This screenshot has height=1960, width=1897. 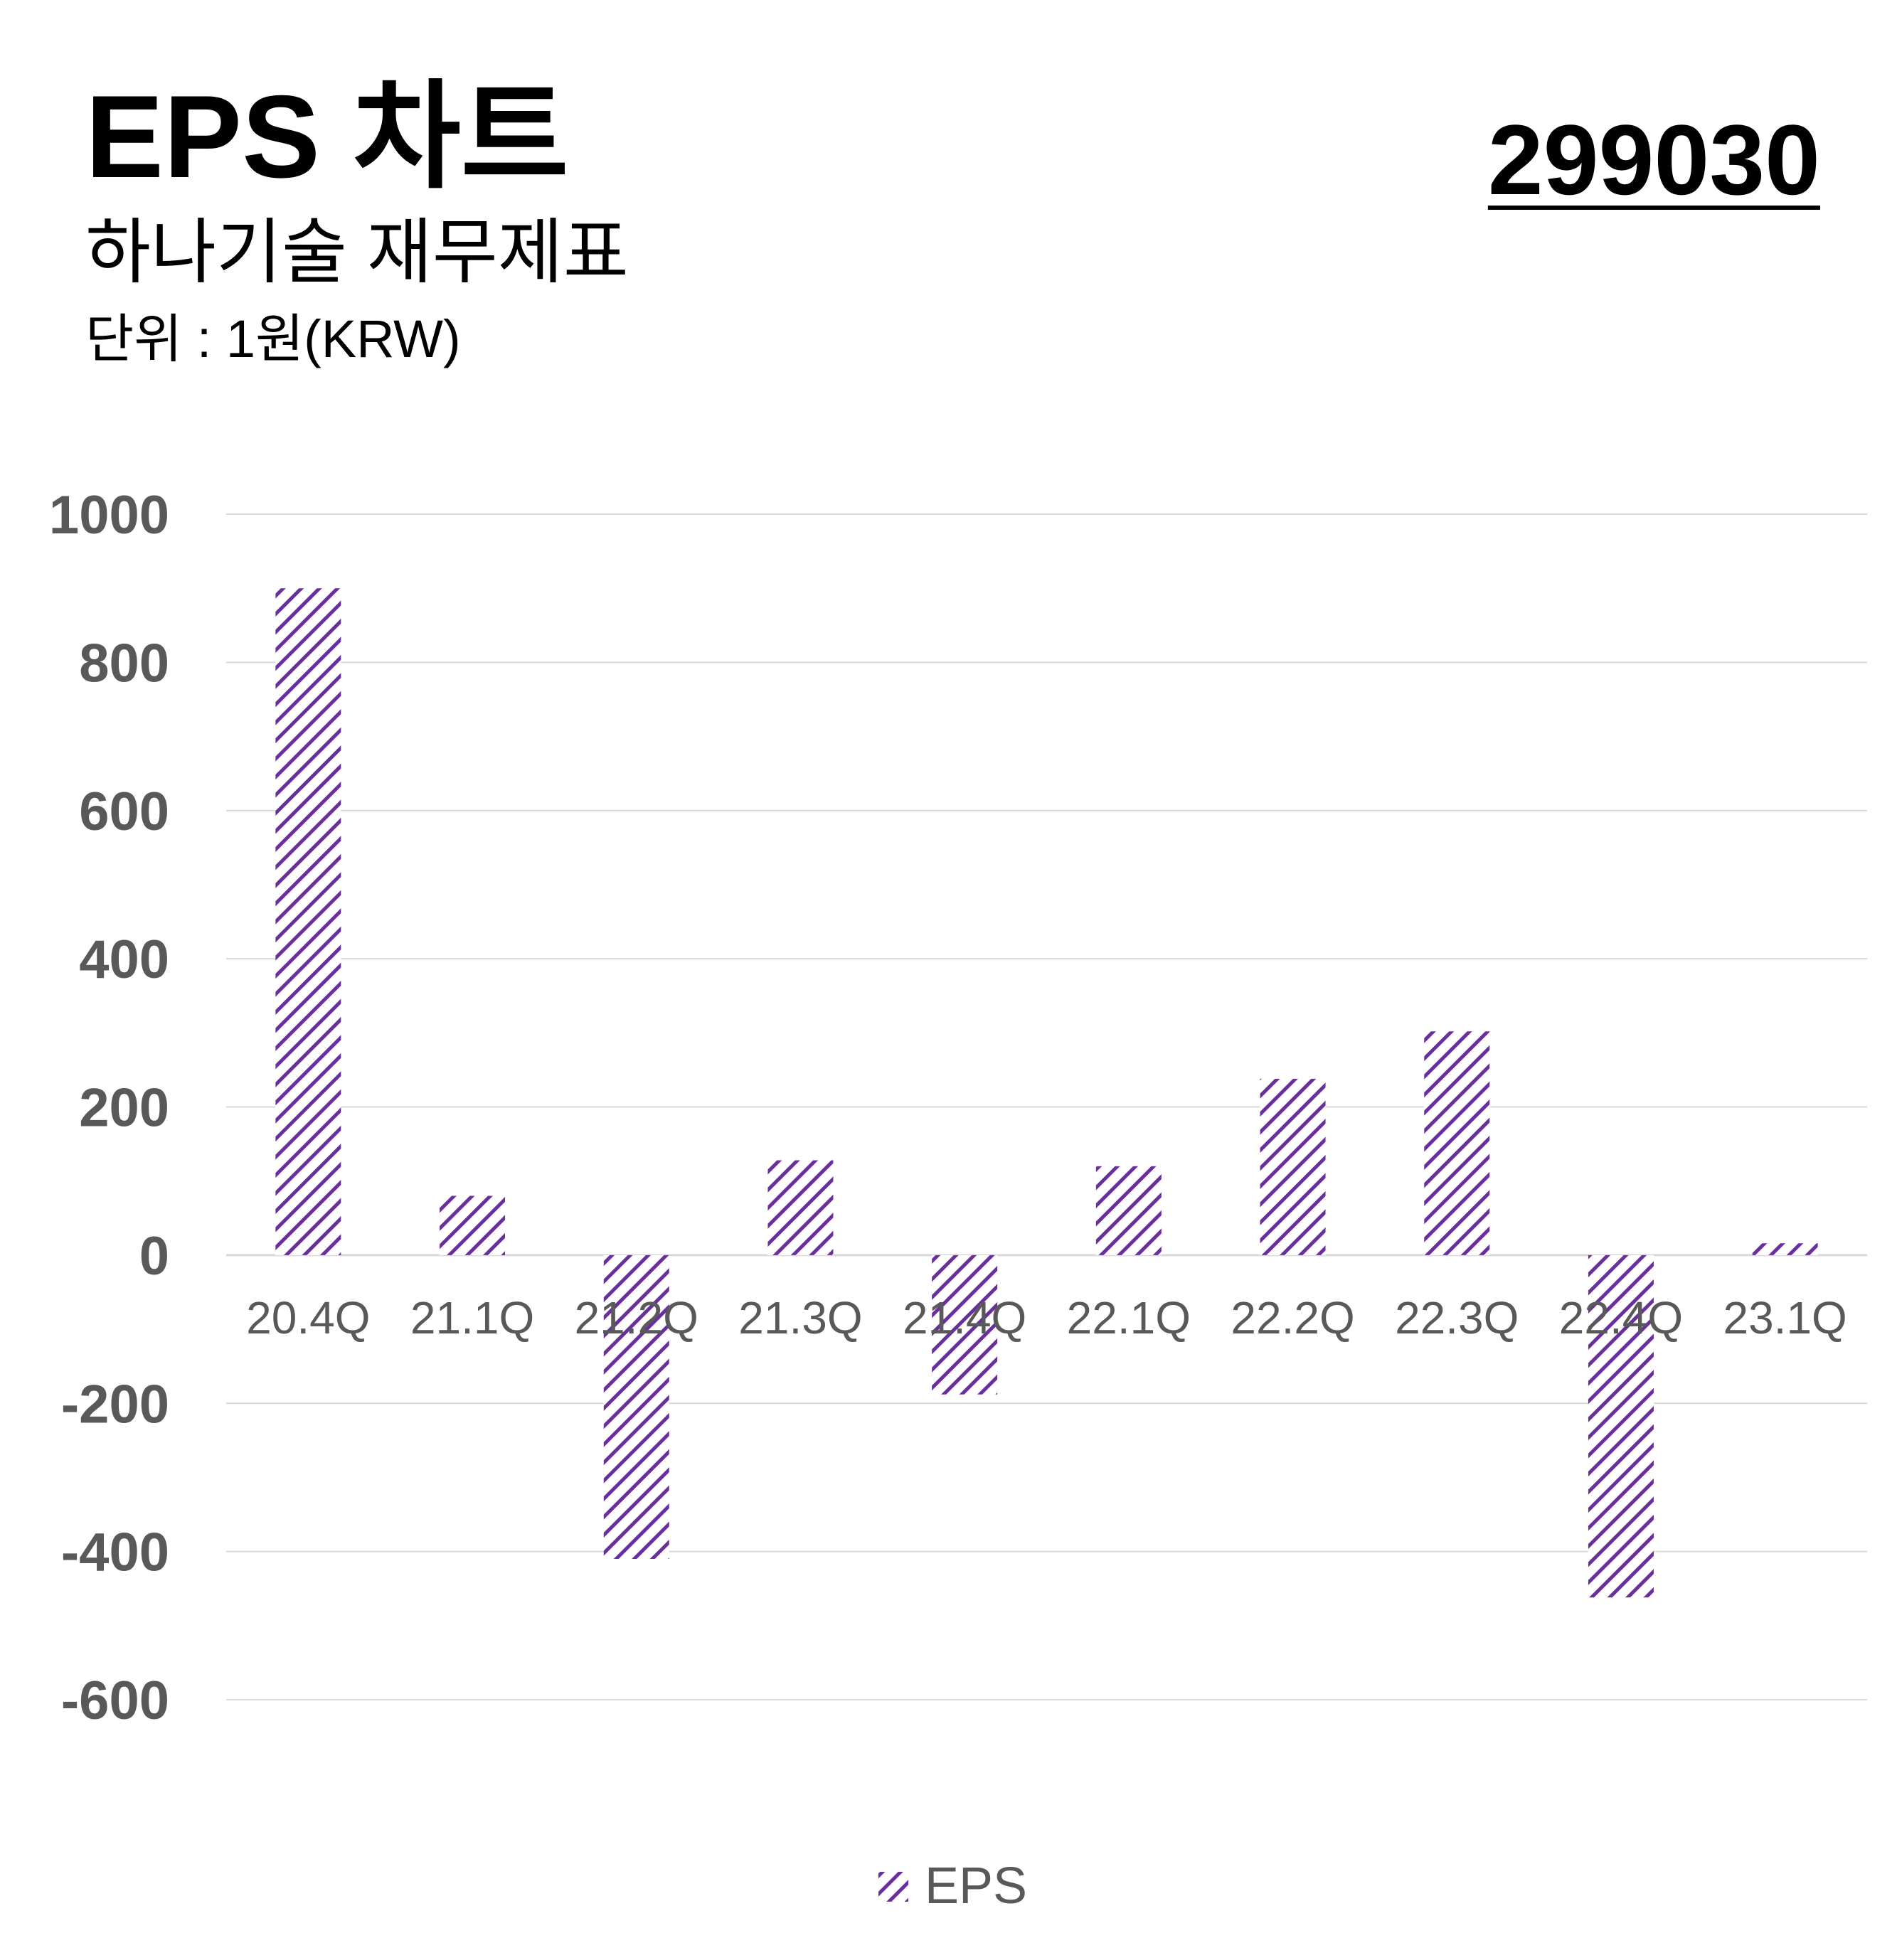 What do you see at coordinates (1785, 1317) in the screenshot?
I see `x-tick-label: 23.1Q` at bounding box center [1785, 1317].